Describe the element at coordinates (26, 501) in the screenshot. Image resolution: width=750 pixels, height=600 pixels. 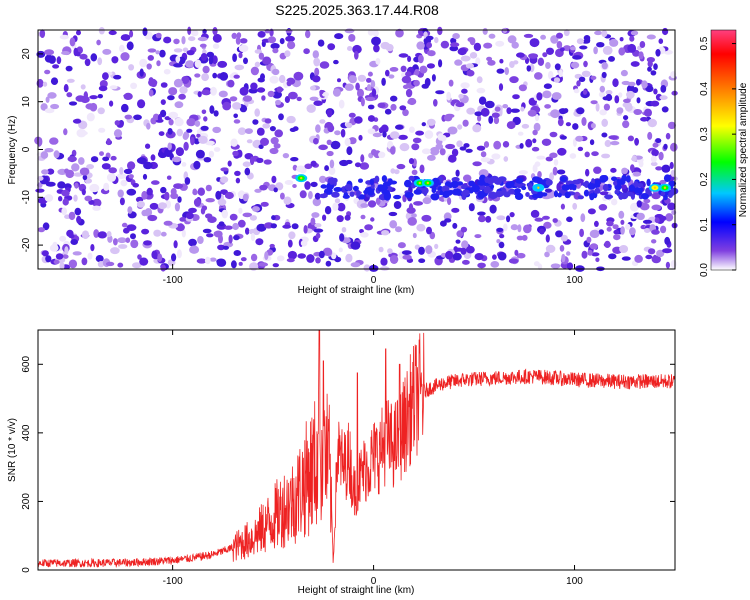
I see `y-tick-label: 200` at that location.